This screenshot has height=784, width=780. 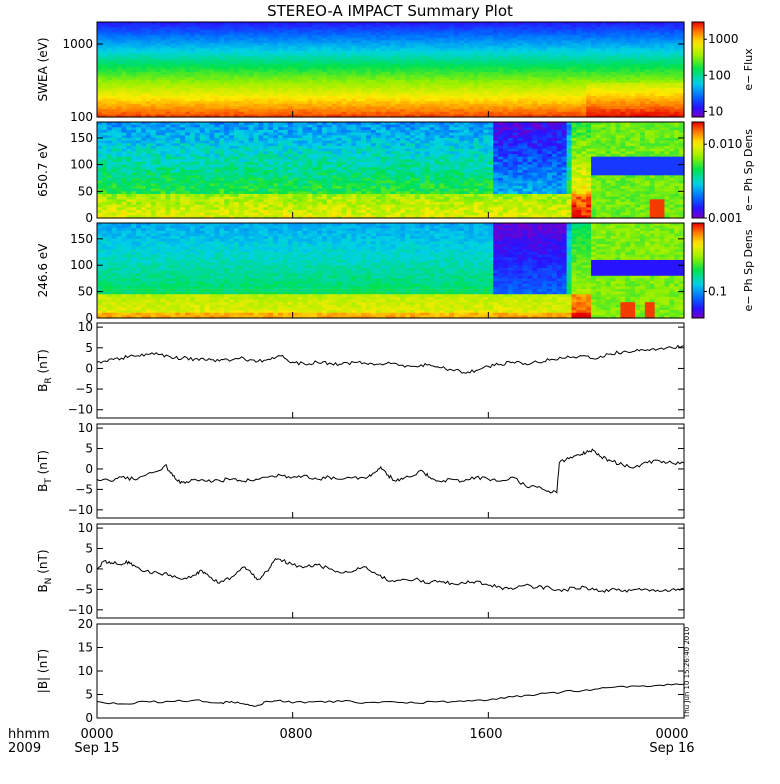 I want to click on y-tick-label: 100, so click(x=81, y=117).